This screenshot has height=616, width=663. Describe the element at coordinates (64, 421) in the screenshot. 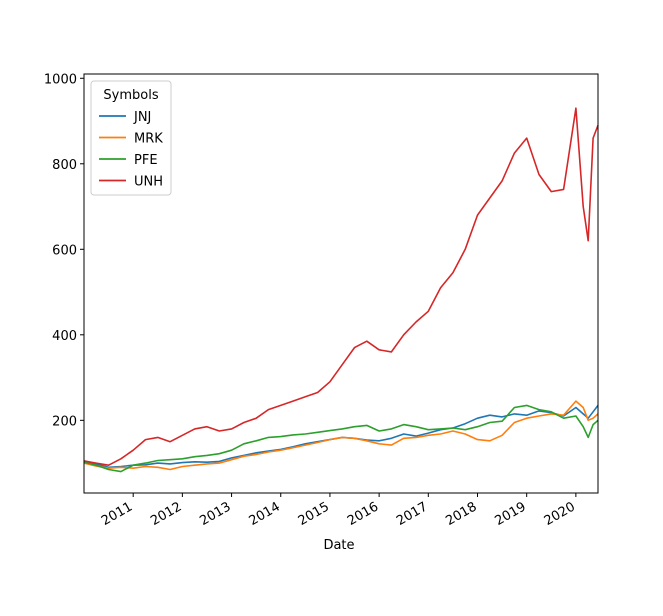

I see `y-tick-label: 200` at that location.